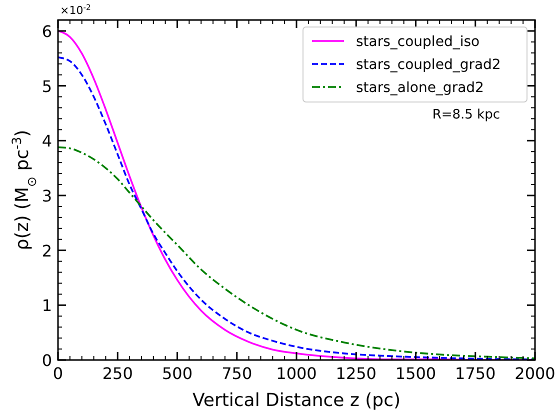 The image size is (558, 414). What do you see at coordinates (415, 373) in the screenshot?
I see `x-tick-label: 1500` at bounding box center [415, 373].